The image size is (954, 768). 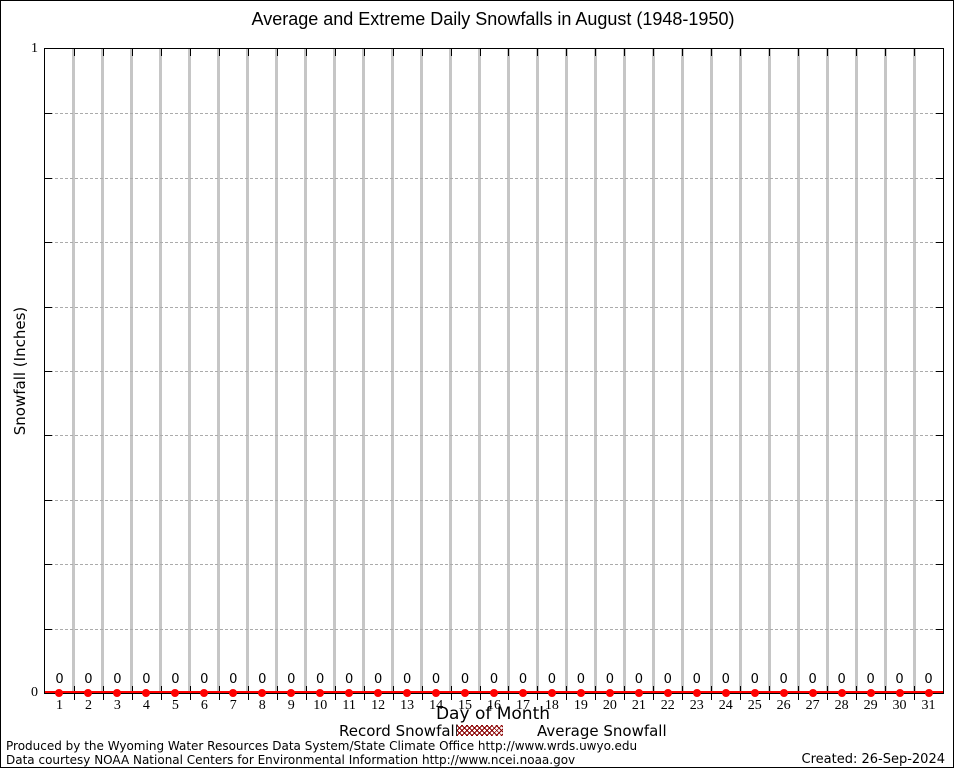 What do you see at coordinates (88, 705) in the screenshot?
I see `x-tick-label: 2` at bounding box center [88, 705].